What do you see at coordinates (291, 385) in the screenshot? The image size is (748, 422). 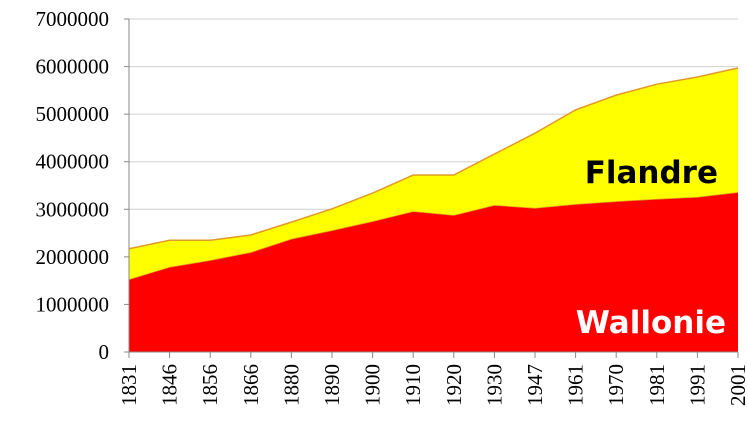 I see `x-tick-label: 1880` at bounding box center [291, 385].